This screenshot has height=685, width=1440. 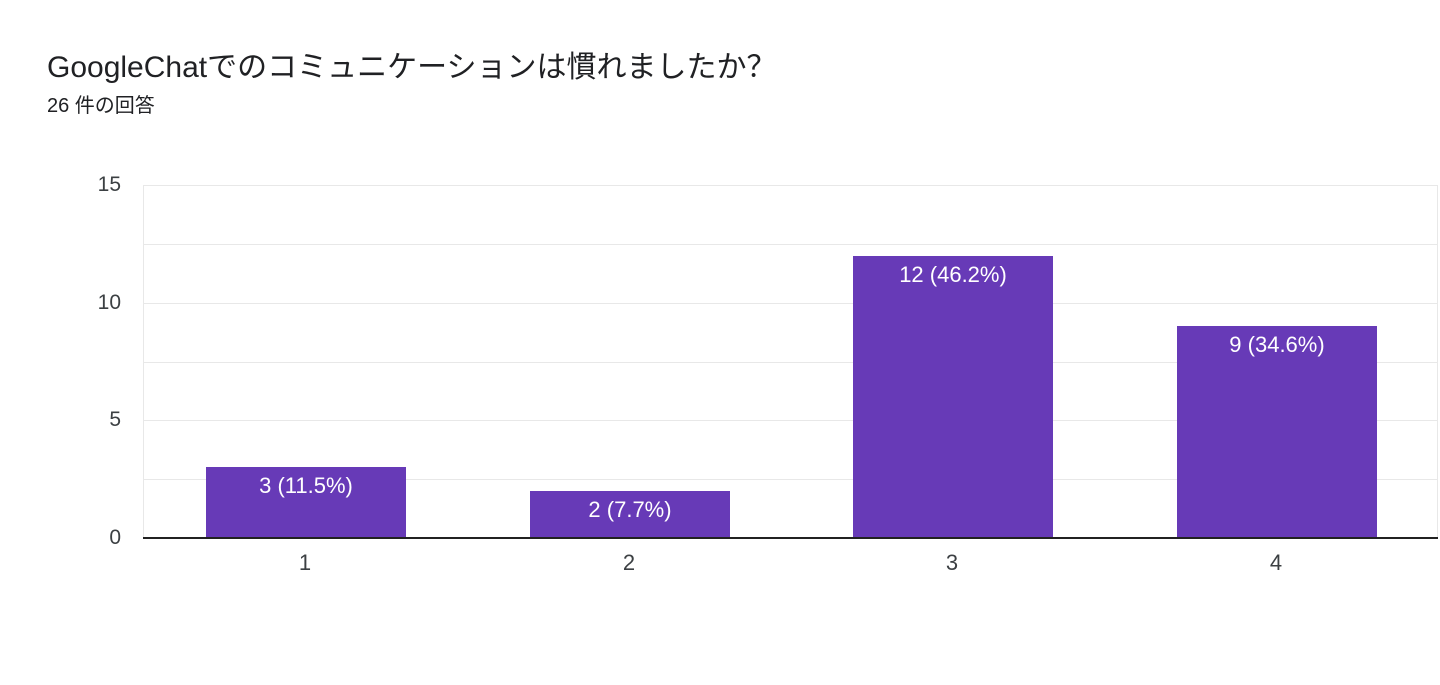 I want to click on bar-4: 9 (34.6%), so click(x=1277, y=432).